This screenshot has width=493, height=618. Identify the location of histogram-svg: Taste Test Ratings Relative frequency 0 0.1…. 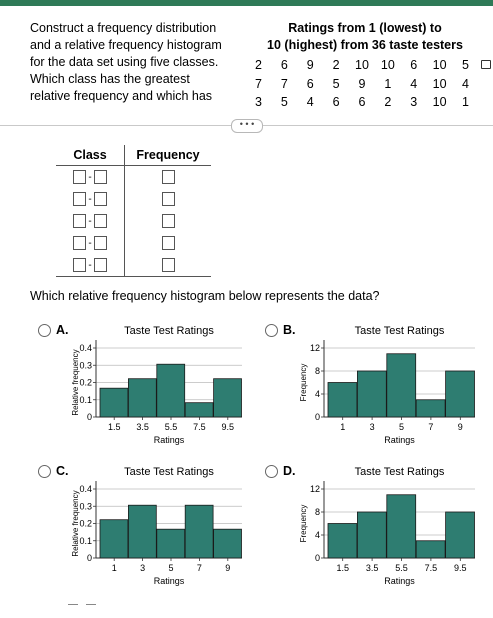
(156, 385).